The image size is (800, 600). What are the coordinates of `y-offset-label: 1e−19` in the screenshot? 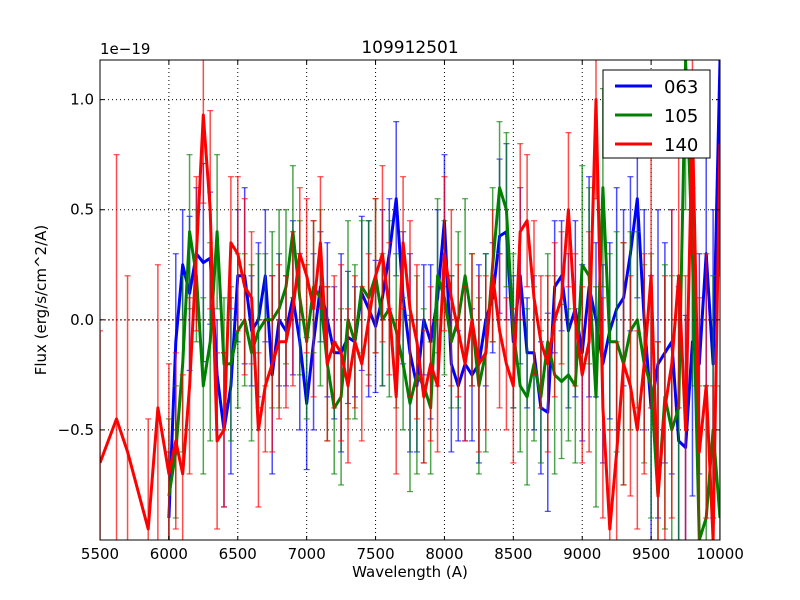 It's located at (125, 49).